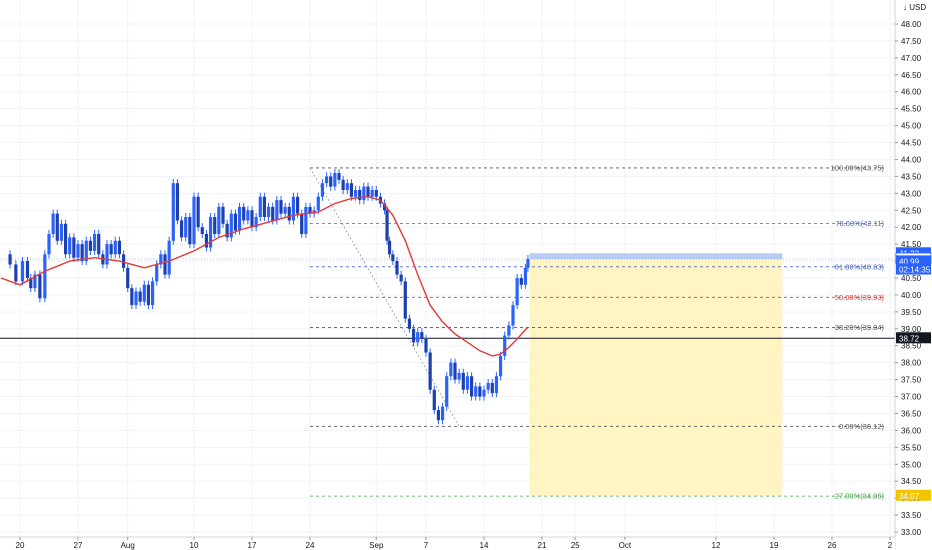  I want to click on time-tick-label: 10, so click(194, 545).